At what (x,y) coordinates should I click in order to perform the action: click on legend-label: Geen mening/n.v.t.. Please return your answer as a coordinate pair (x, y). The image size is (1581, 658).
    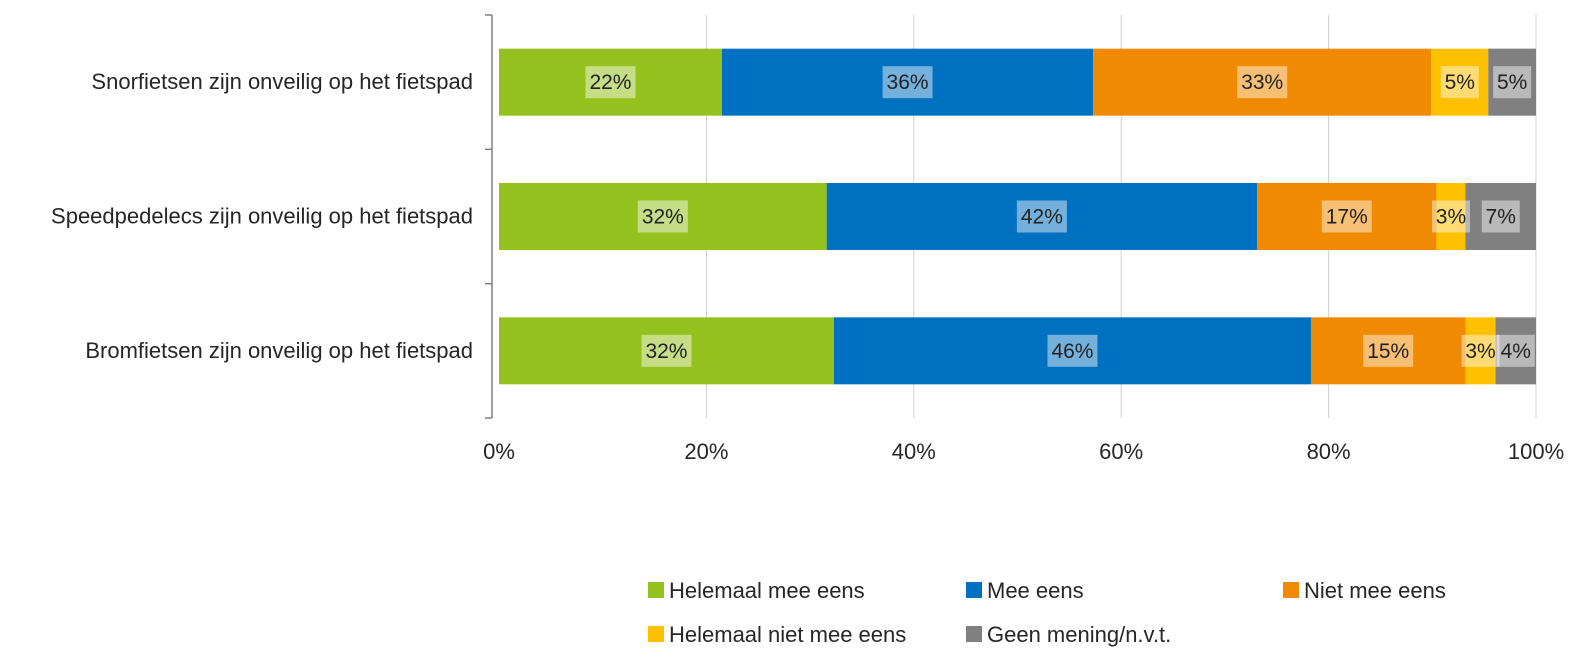
    Looking at the image, I should click on (1079, 634).